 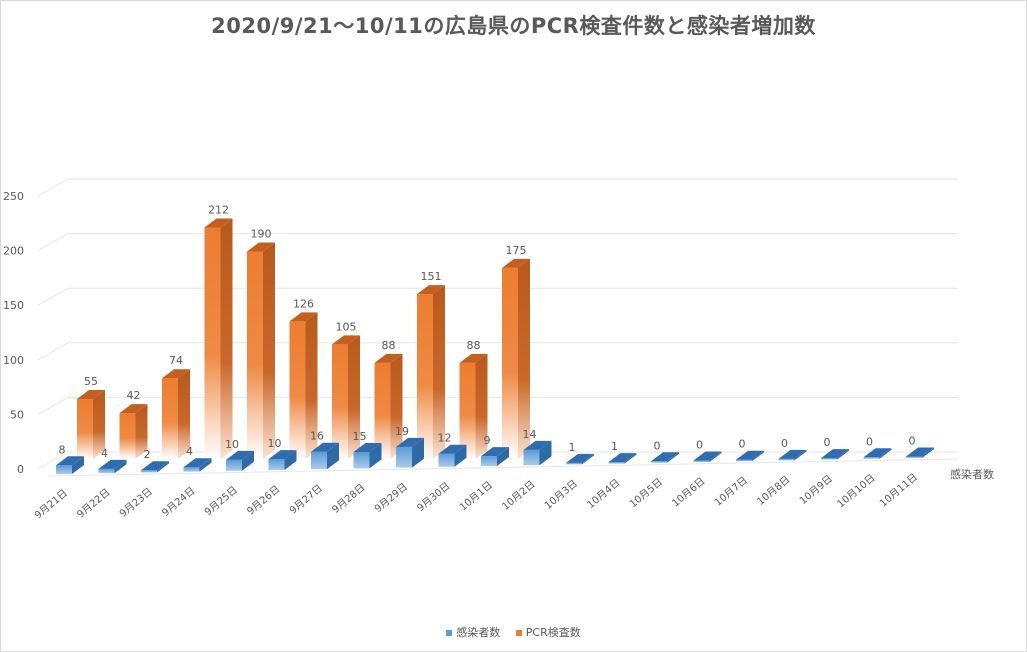 What do you see at coordinates (731, 491) in the screenshot?
I see `x-tick-label: 10月7日` at bounding box center [731, 491].